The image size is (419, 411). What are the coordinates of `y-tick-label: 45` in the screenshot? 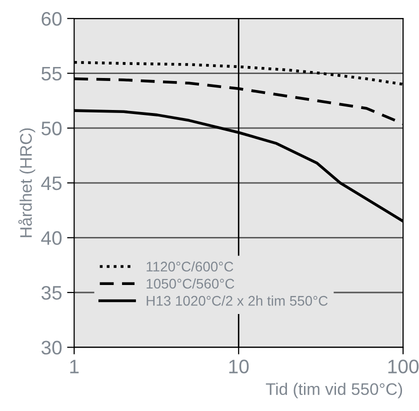 It's located at (51, 183).